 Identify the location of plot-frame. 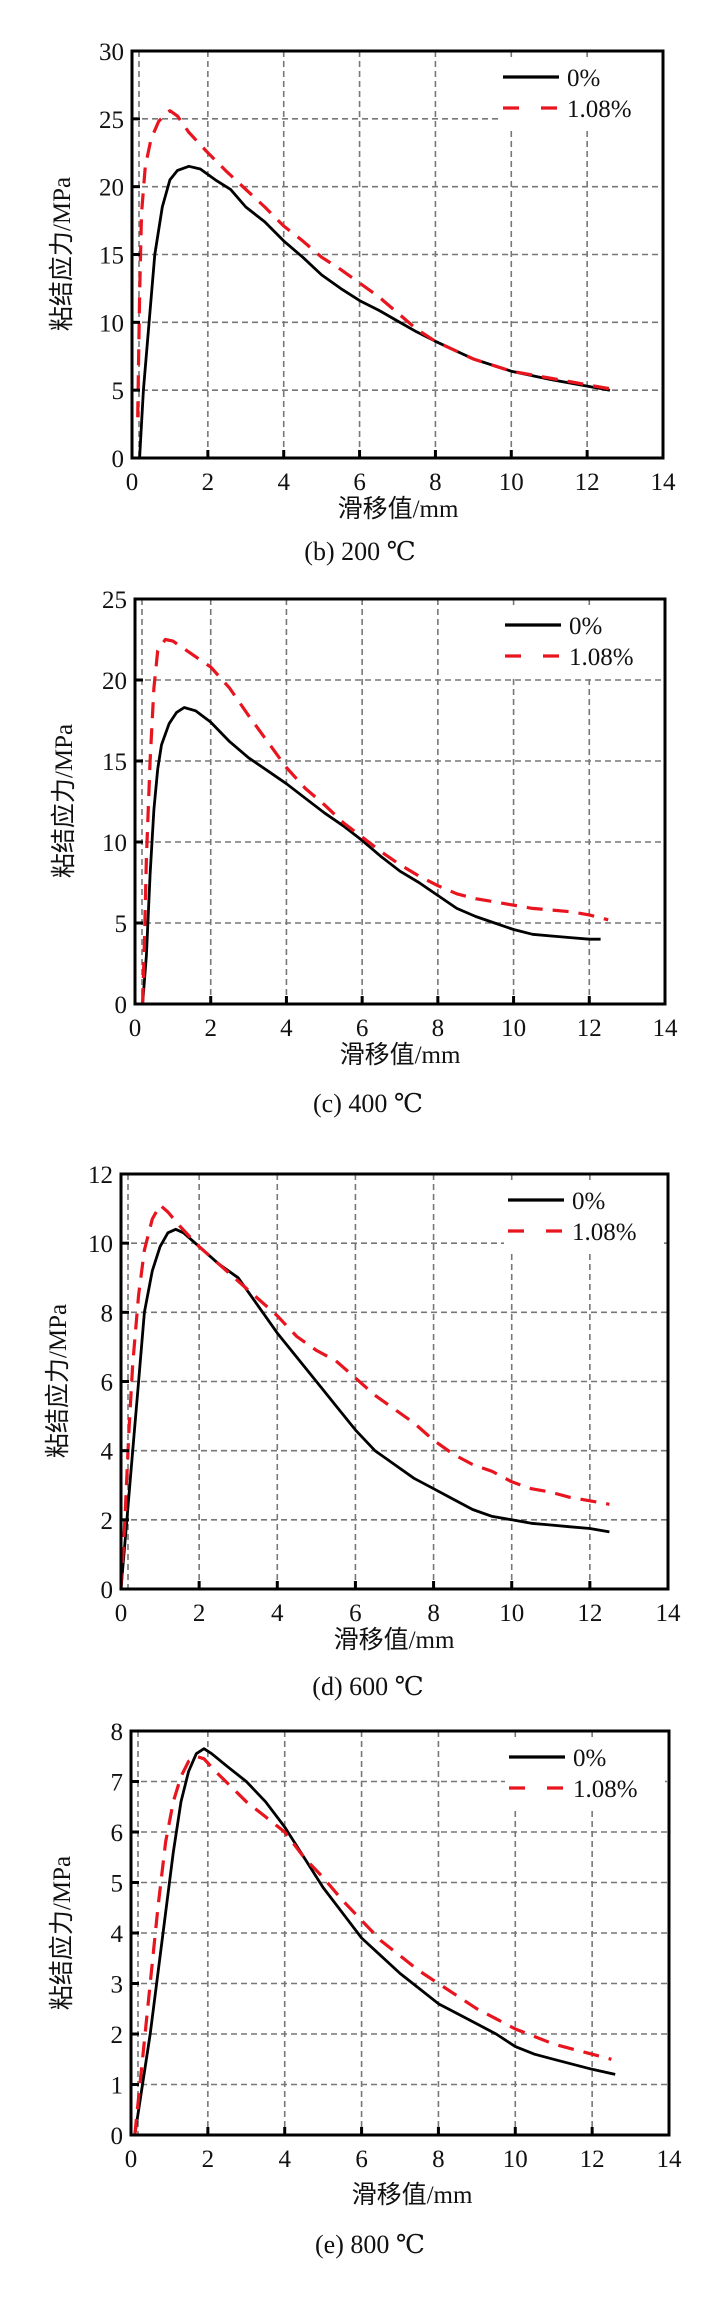
(400, 801).